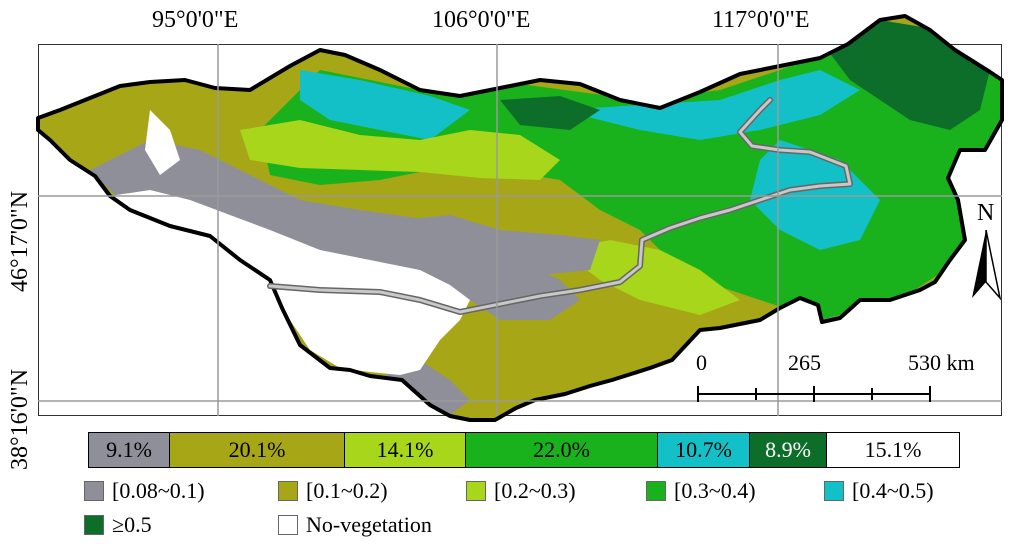  What do you see at coordinates (132, 524) in the screenshot?
I see `legend-label-6: ≥0.5` at bounding box center [132, 524].